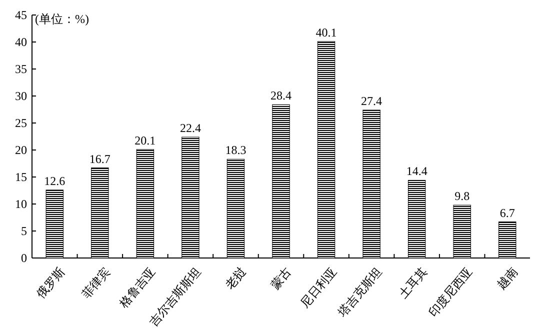 This screenshot has width=535, height=328. What do you see at coordinates (137, 288) in the screenshot?
I see `x-tick-label: 格鲁吉亚` at bounding box center [137, 288].